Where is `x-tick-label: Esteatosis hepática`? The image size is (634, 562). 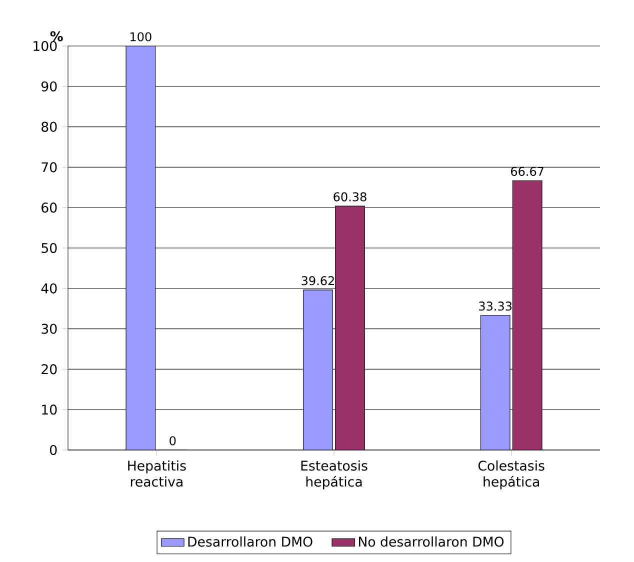
x-tick-label: Esteatosis hepática is located at coordinates (334, 475).